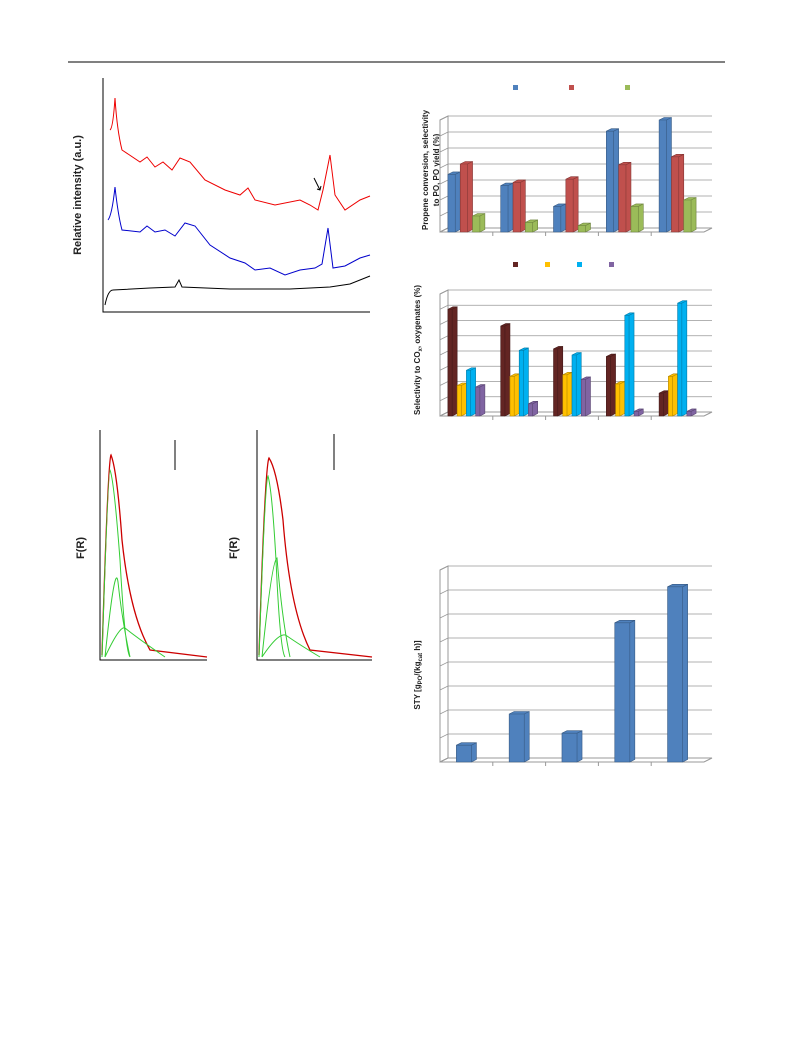 The image size is (793, 1053). What do you see at coordinates (421, 349) in the screenshot?
I see `label-sub: x` at bounding box center [421, 349].